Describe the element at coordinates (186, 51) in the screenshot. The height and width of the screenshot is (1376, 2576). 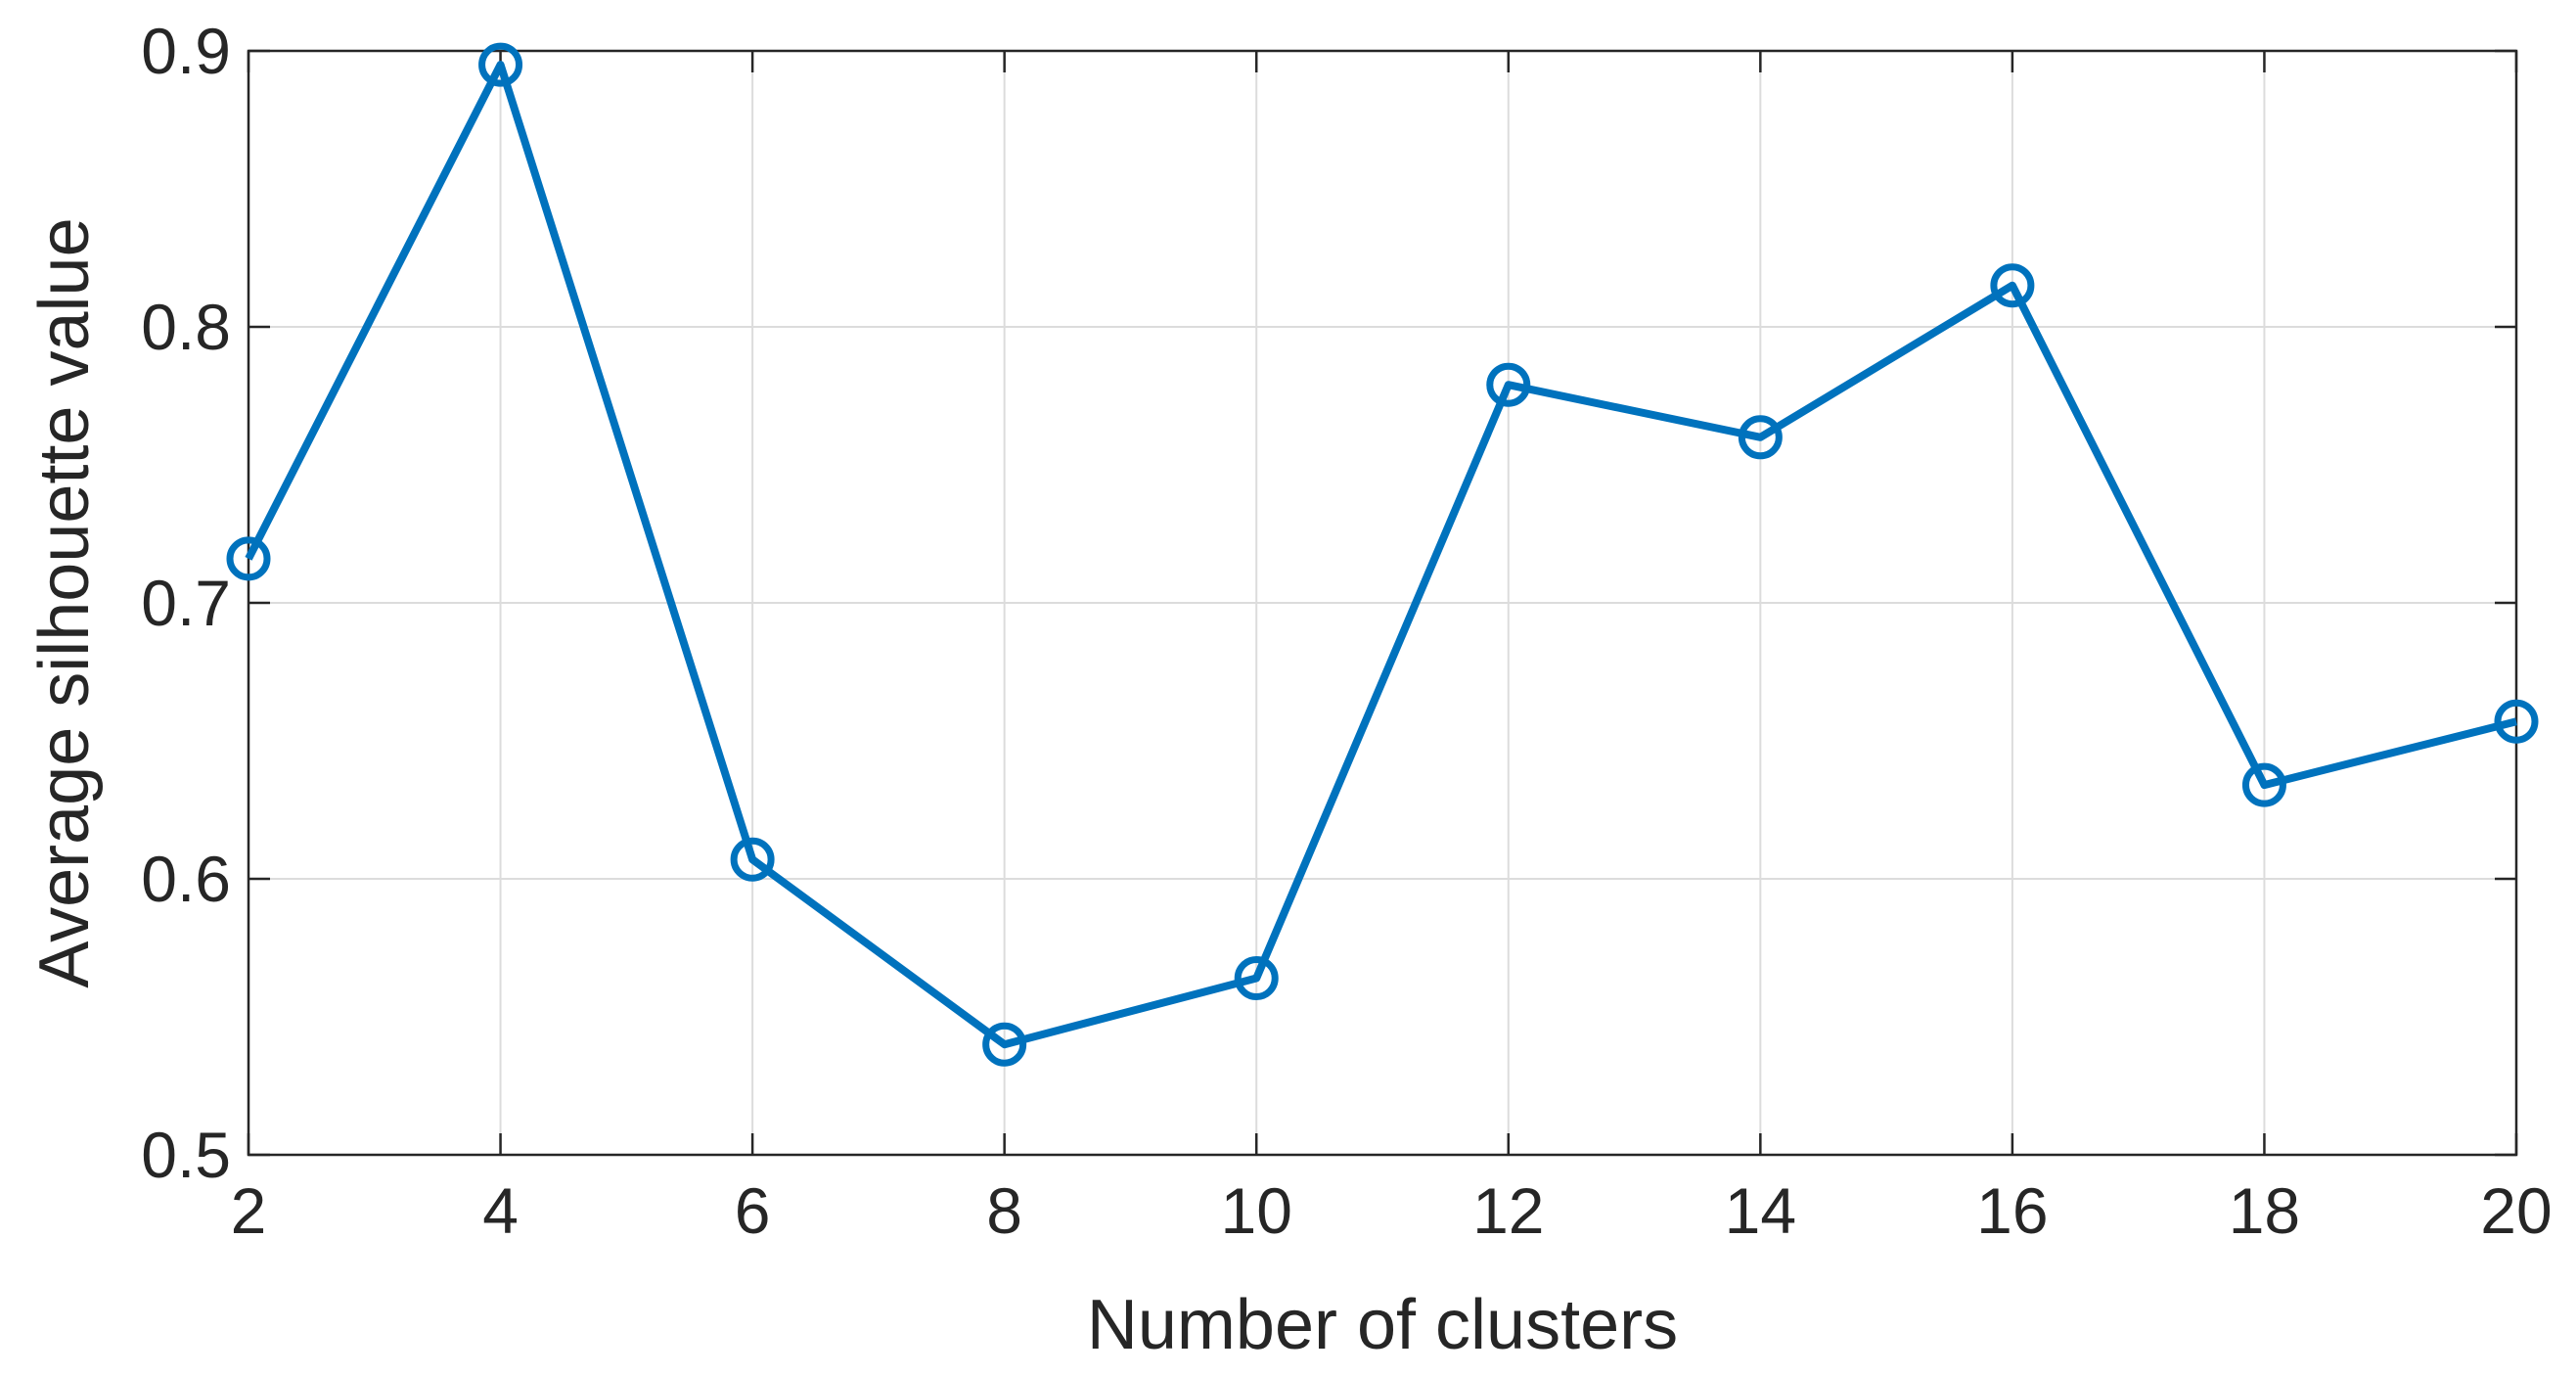
I see `y-tick-label: 0.9` at that location.